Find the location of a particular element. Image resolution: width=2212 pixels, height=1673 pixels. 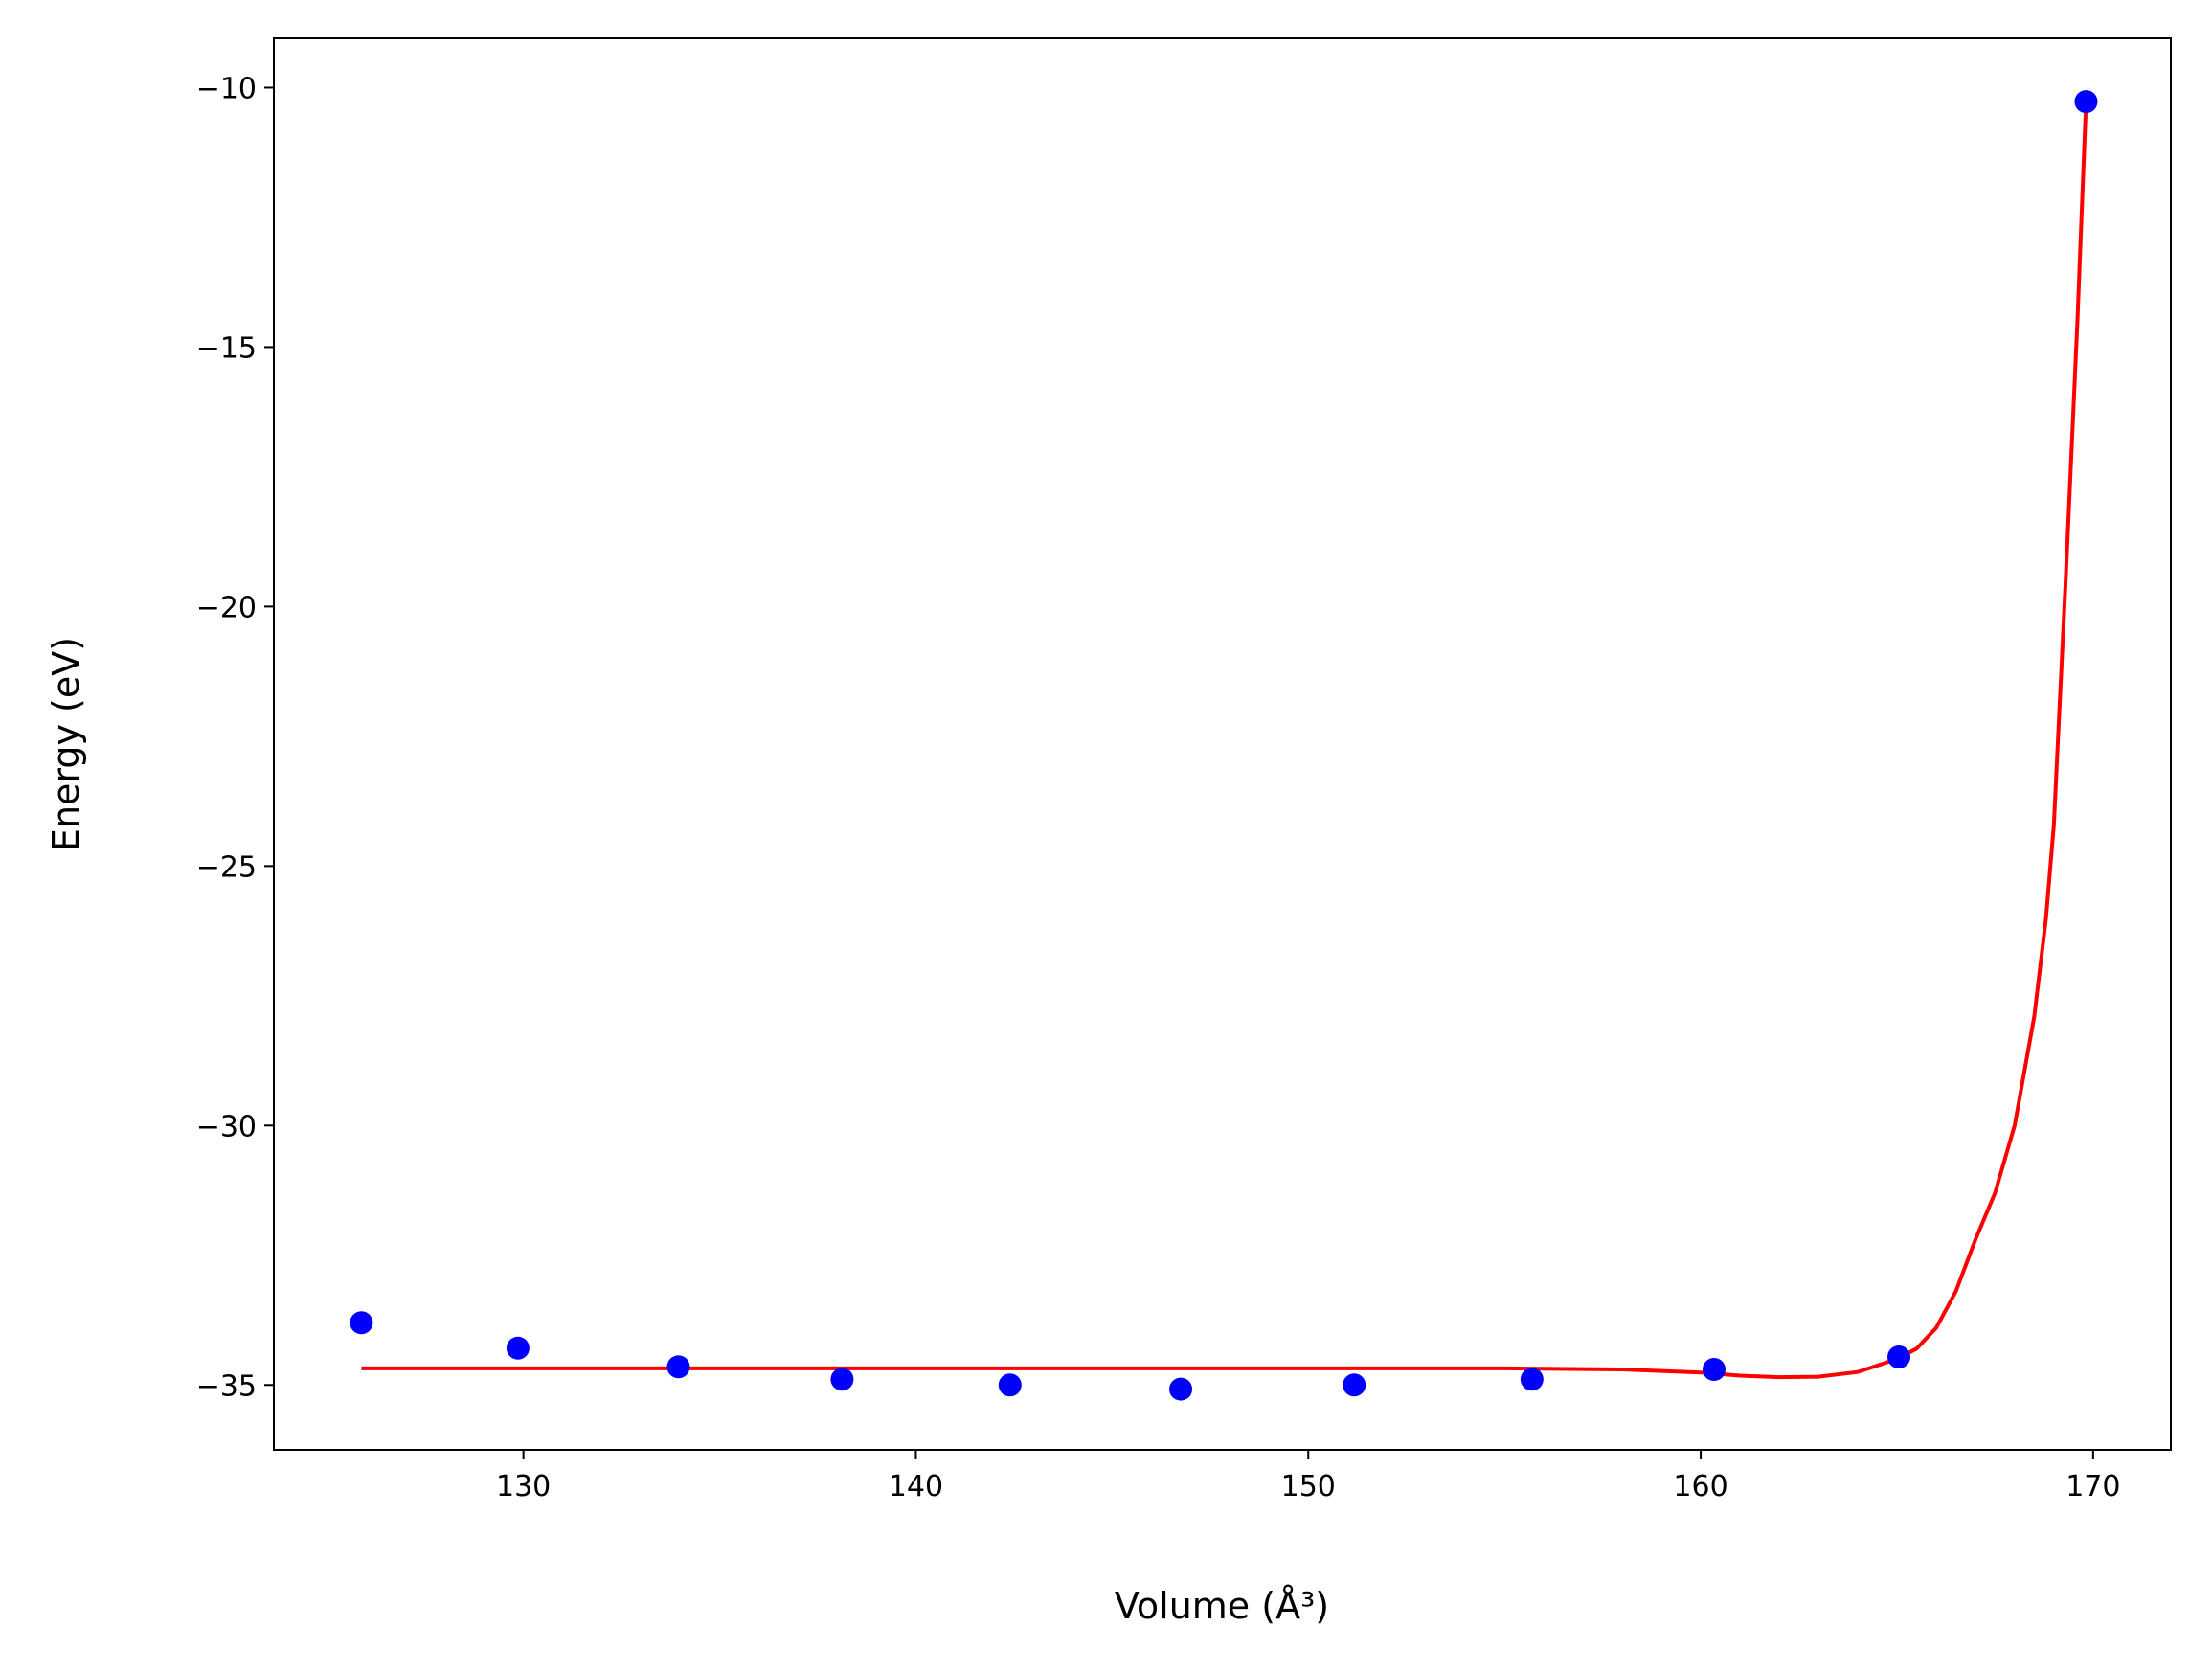

y-tick-label: −30 is located at coordinates (226, 1126).